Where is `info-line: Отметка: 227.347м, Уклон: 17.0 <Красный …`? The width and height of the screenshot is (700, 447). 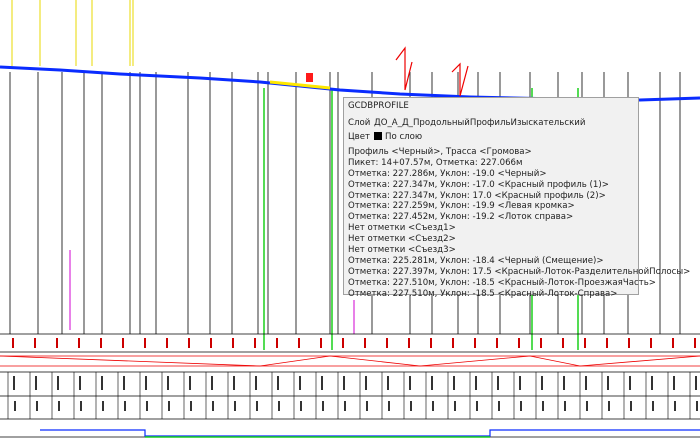
info-line: Отметка: 227.347м, Уклон: 17.0 <Красный … is located at coordinates (477, 195).